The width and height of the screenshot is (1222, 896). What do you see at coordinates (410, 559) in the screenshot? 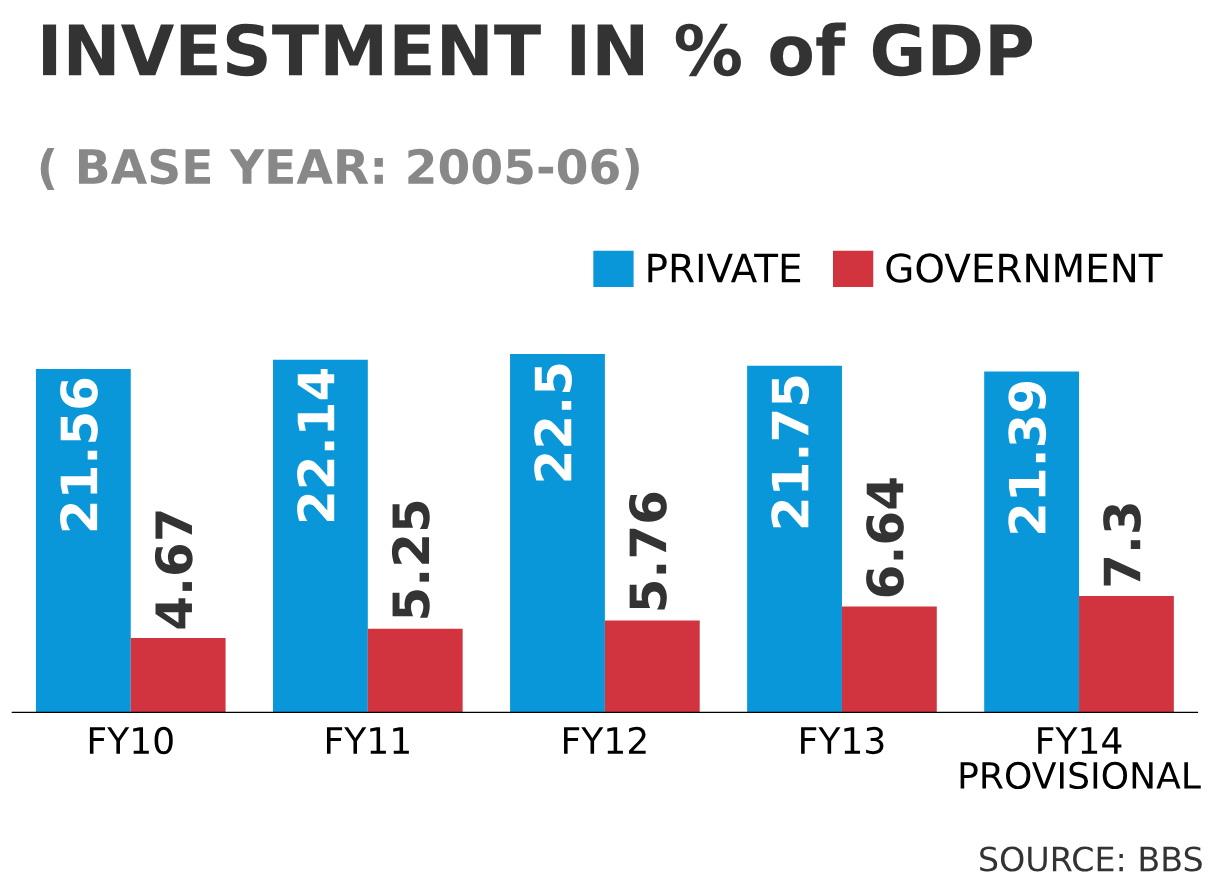
I see `data-label: 5.25` at bounding box center [410, 559].